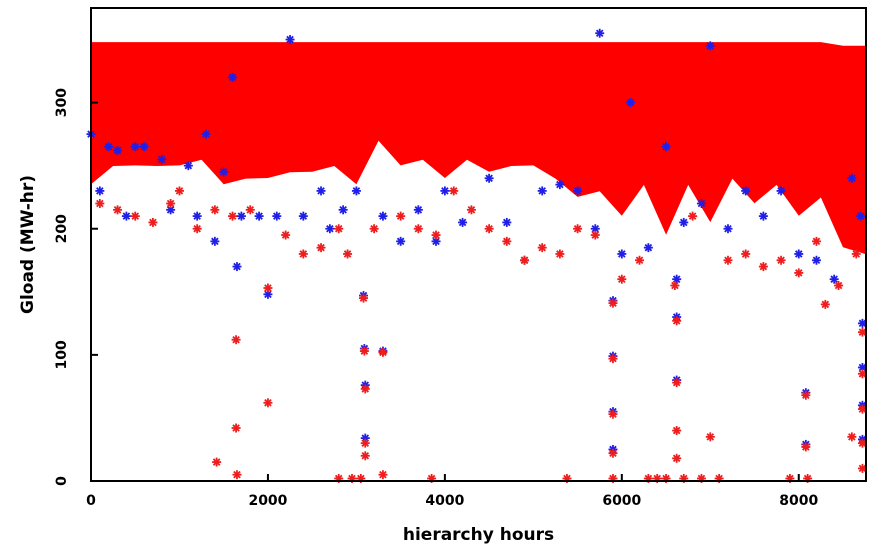  Describe the element at coordinates (28, 244) in the screenshot. I see `y-axis-title: Gload (MW-hr)` at that location.